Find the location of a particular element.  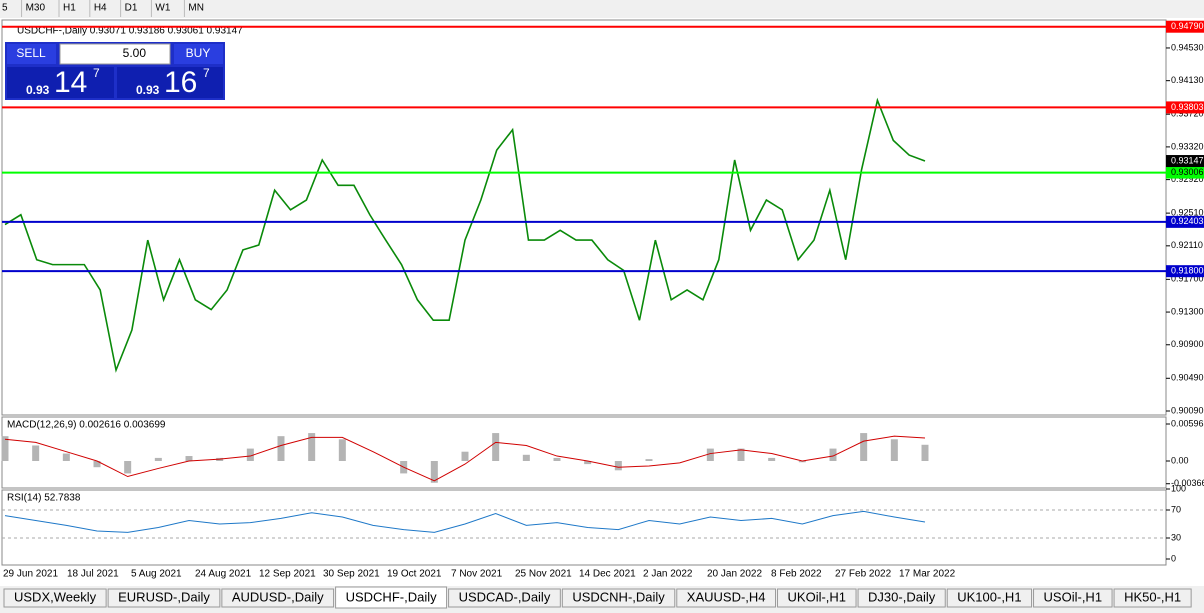

sell-label: SELL is located at coordinates (31, 53).